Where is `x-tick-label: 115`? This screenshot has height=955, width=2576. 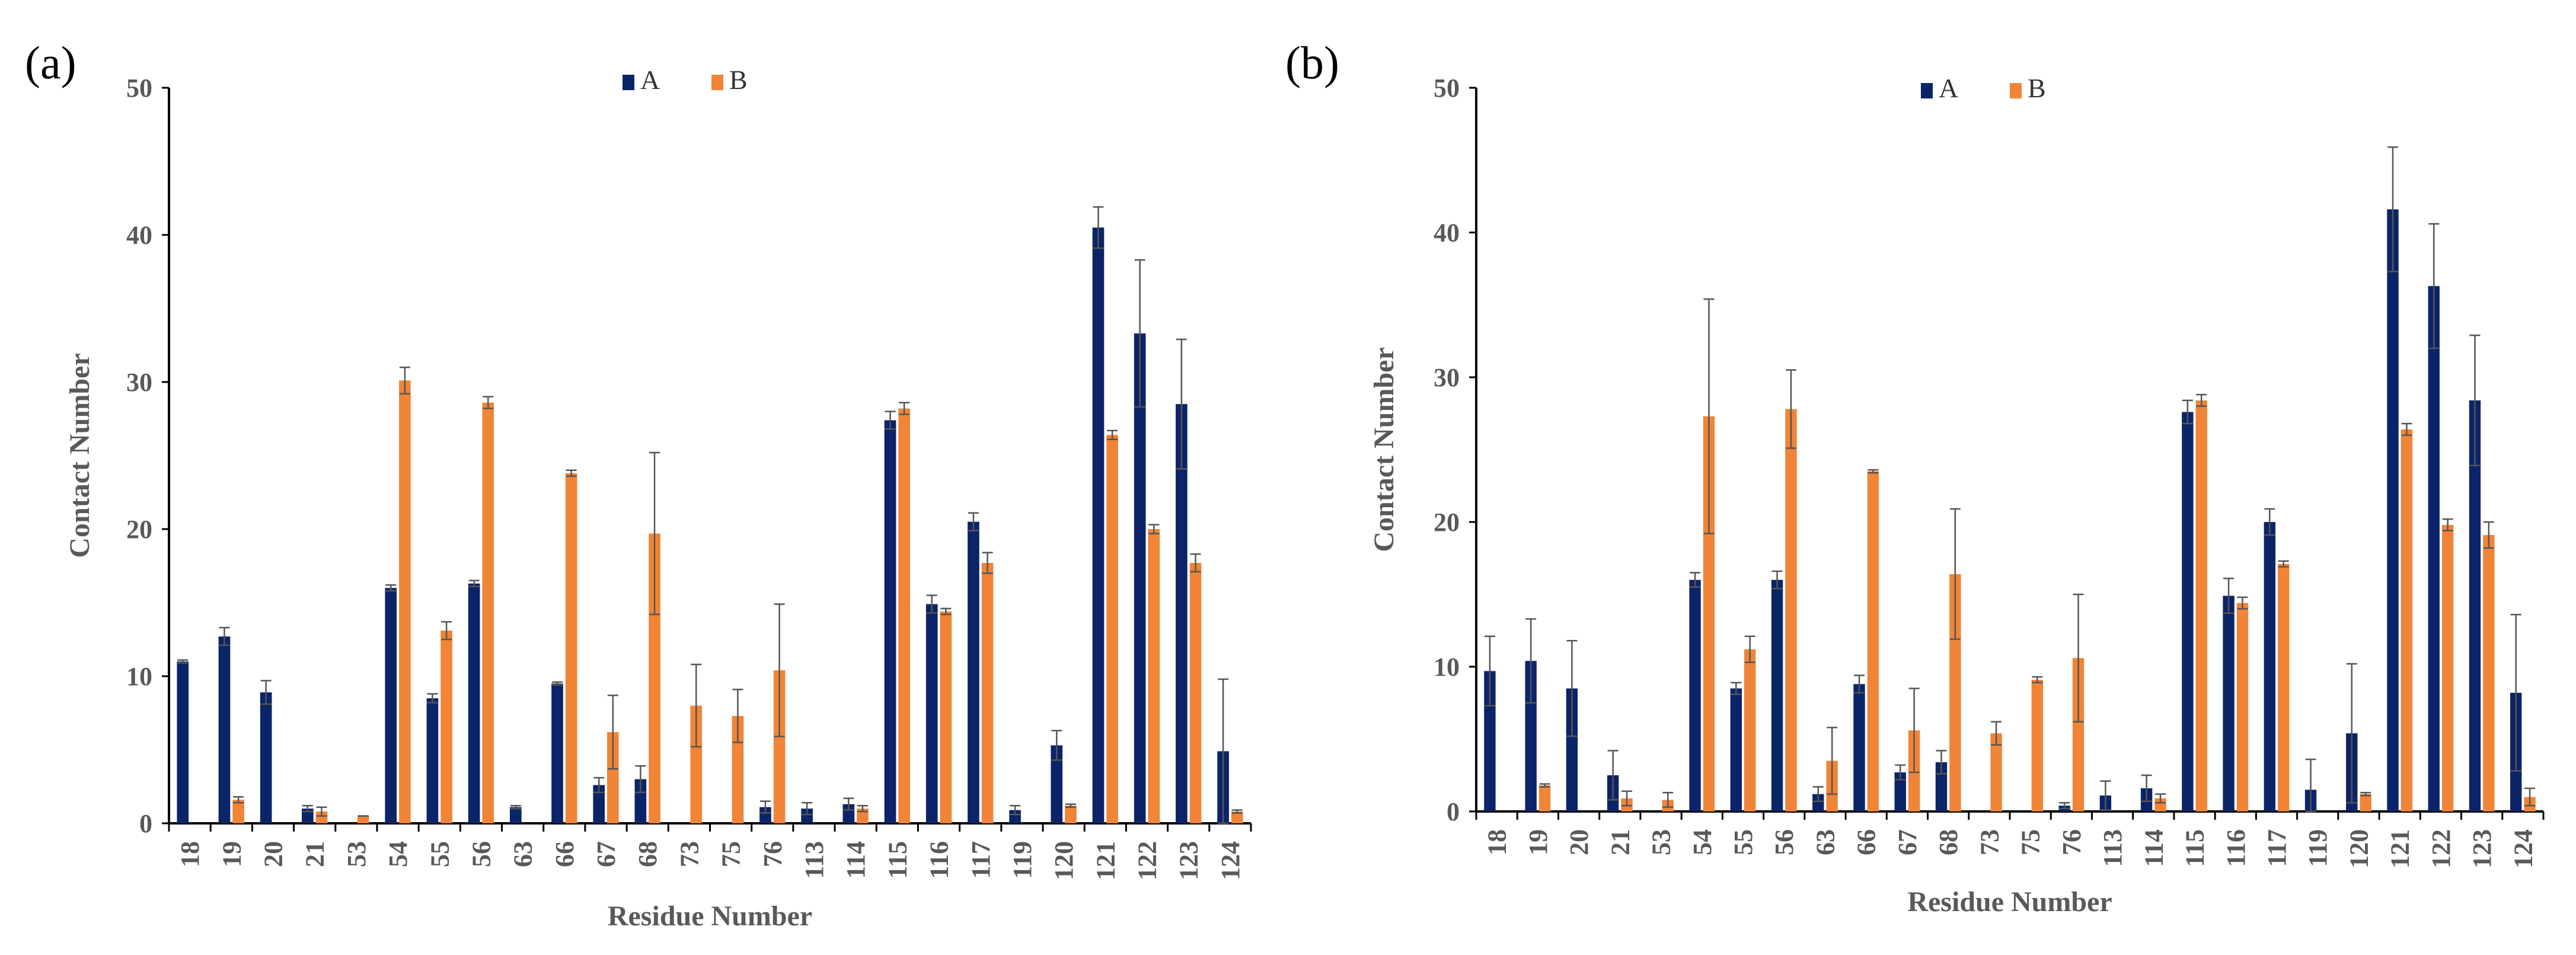 x-tick-label: 115 is located at coordinates (2195, 848).